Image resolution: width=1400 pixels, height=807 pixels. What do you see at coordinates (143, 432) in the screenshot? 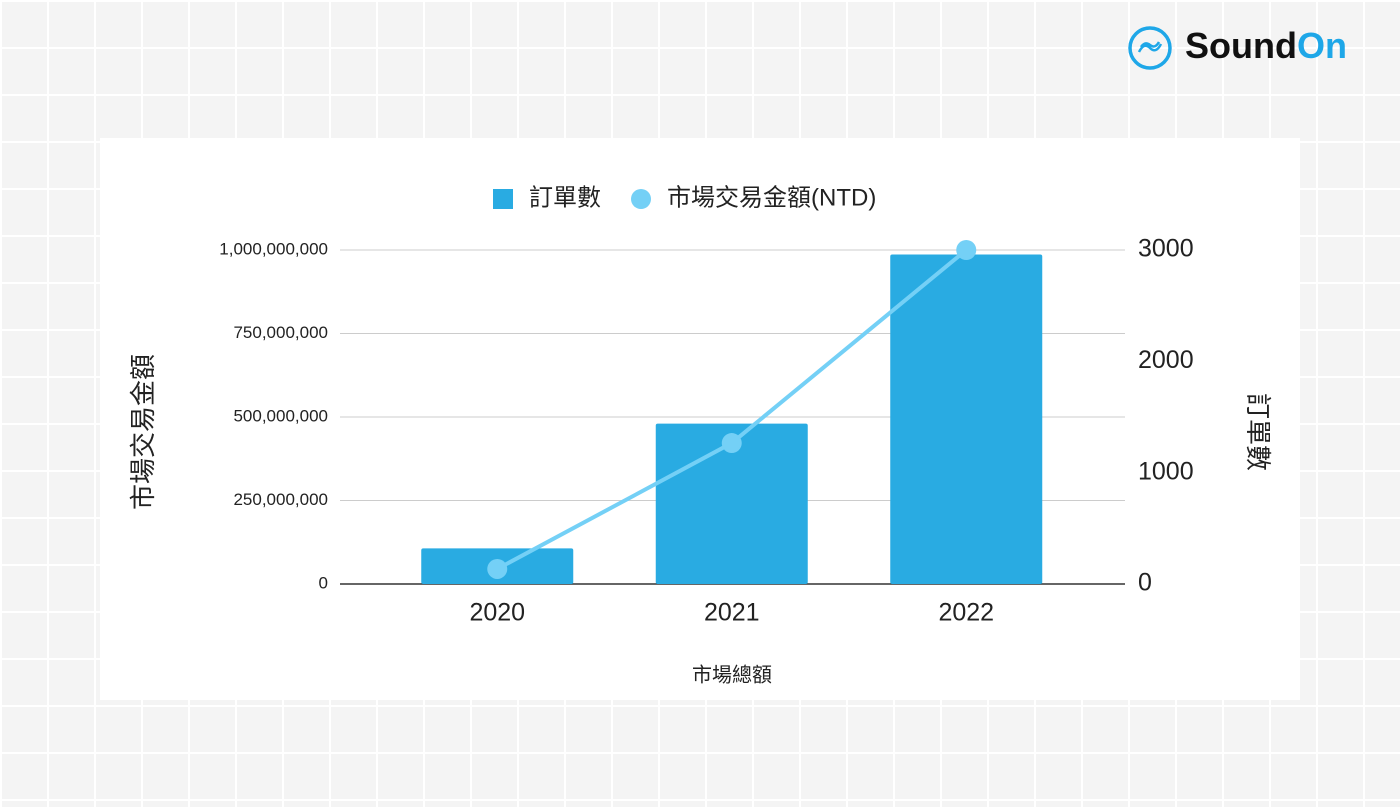
I see `y-axis-title: 市場交易金額` at bounding box center [143, 432].